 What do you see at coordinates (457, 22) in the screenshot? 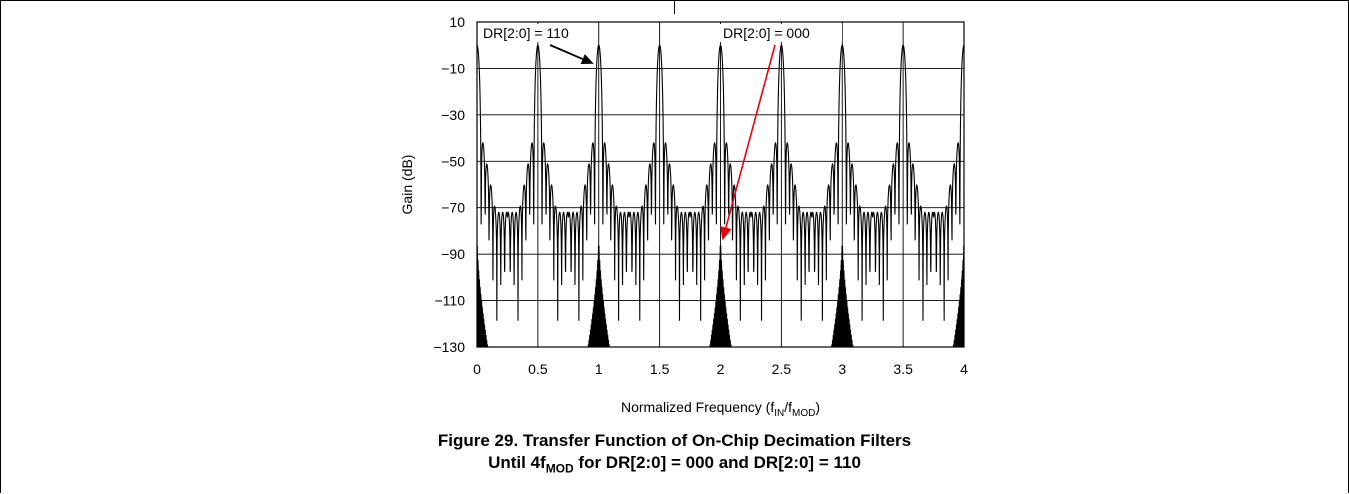
I see `y-tick-label: 10` at bounding box center [457, 22].